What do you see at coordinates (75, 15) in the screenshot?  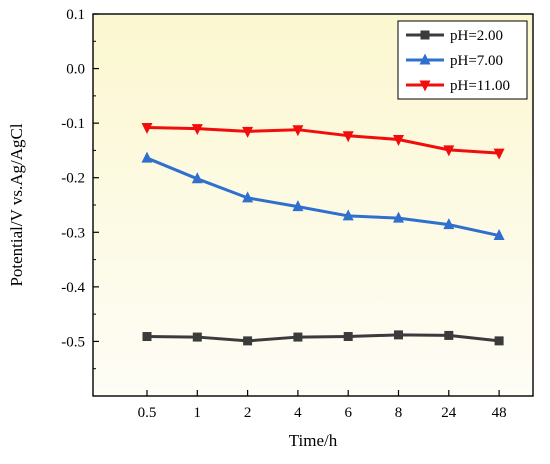 I see `y-tick-label: 0.1` at bounding box center [75, 15].